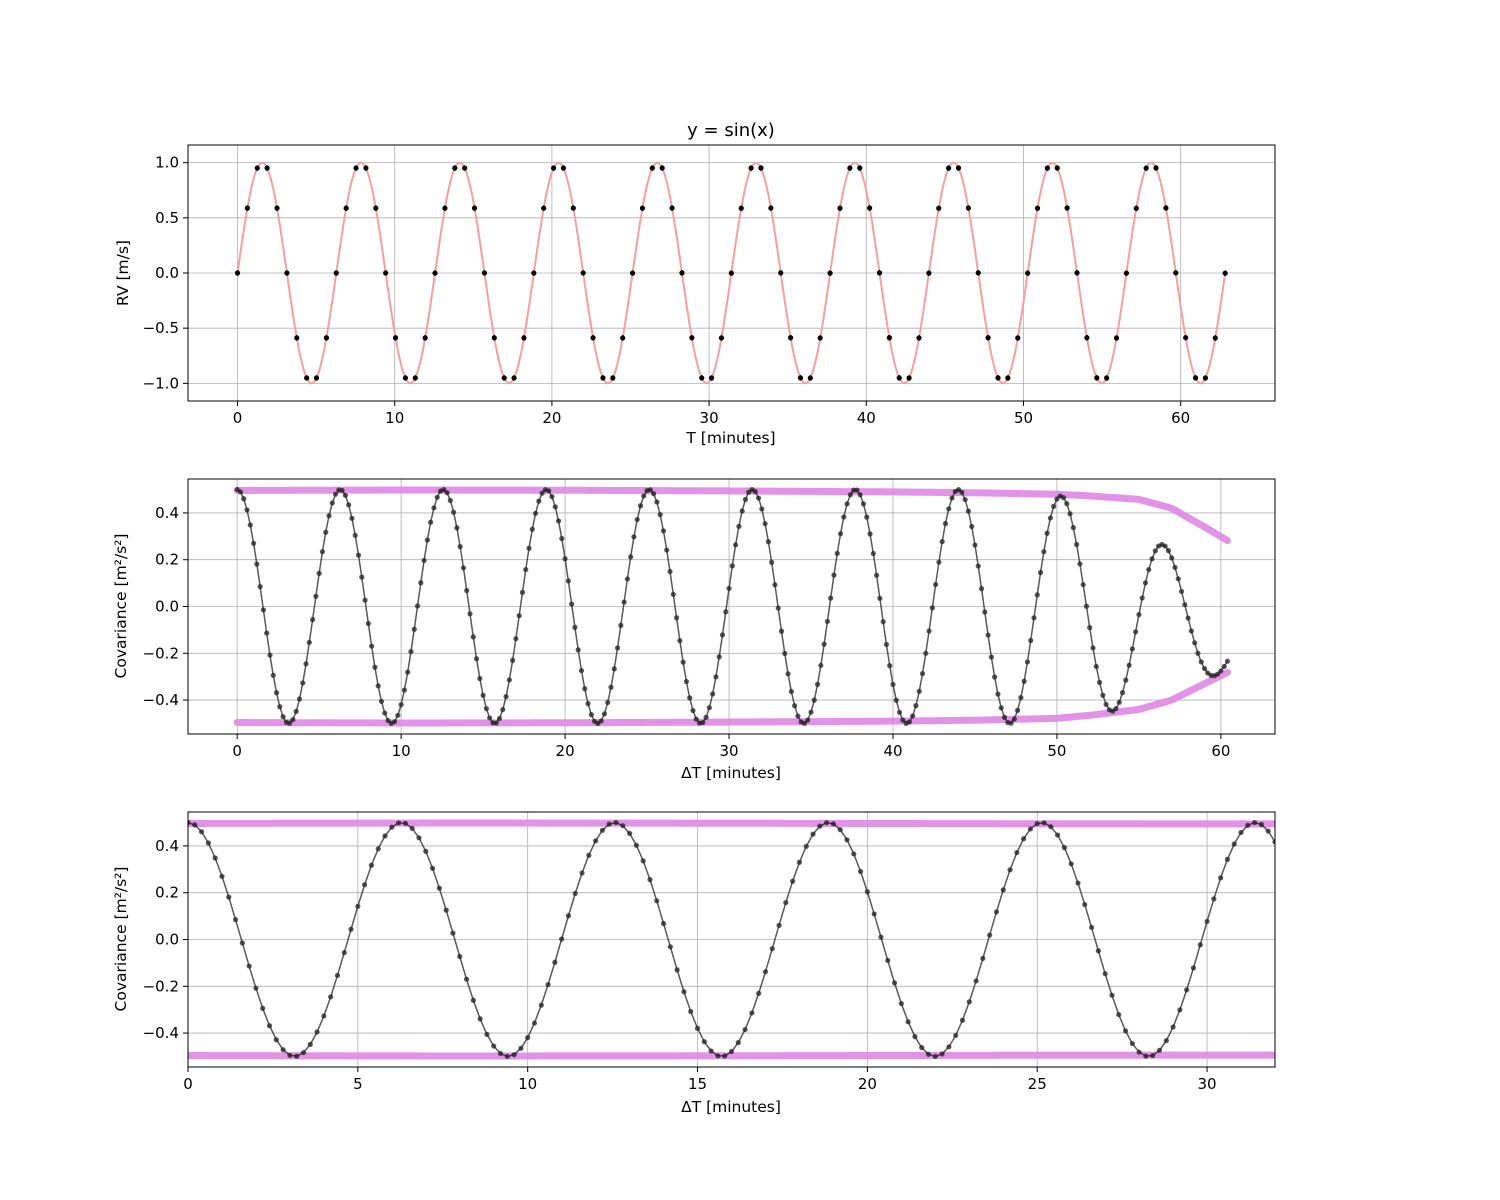  Describe the element at coordinates (697, 1084) in the screenshot. I see `x-tick-label: 15` at that location.